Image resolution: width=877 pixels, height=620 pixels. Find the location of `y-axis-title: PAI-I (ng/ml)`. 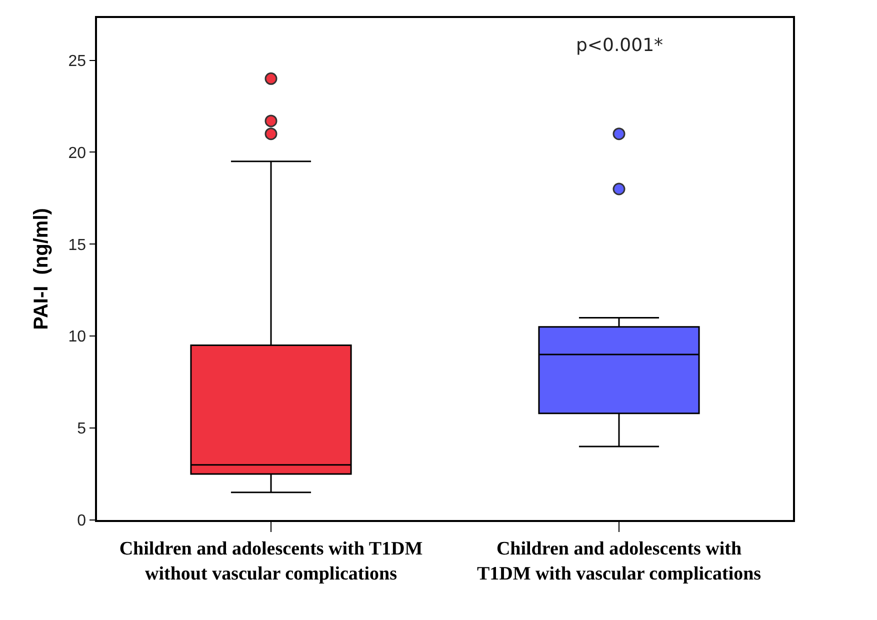

y-axis-title: PAI-I (ng/ml) is located at coordinates (41, 269).